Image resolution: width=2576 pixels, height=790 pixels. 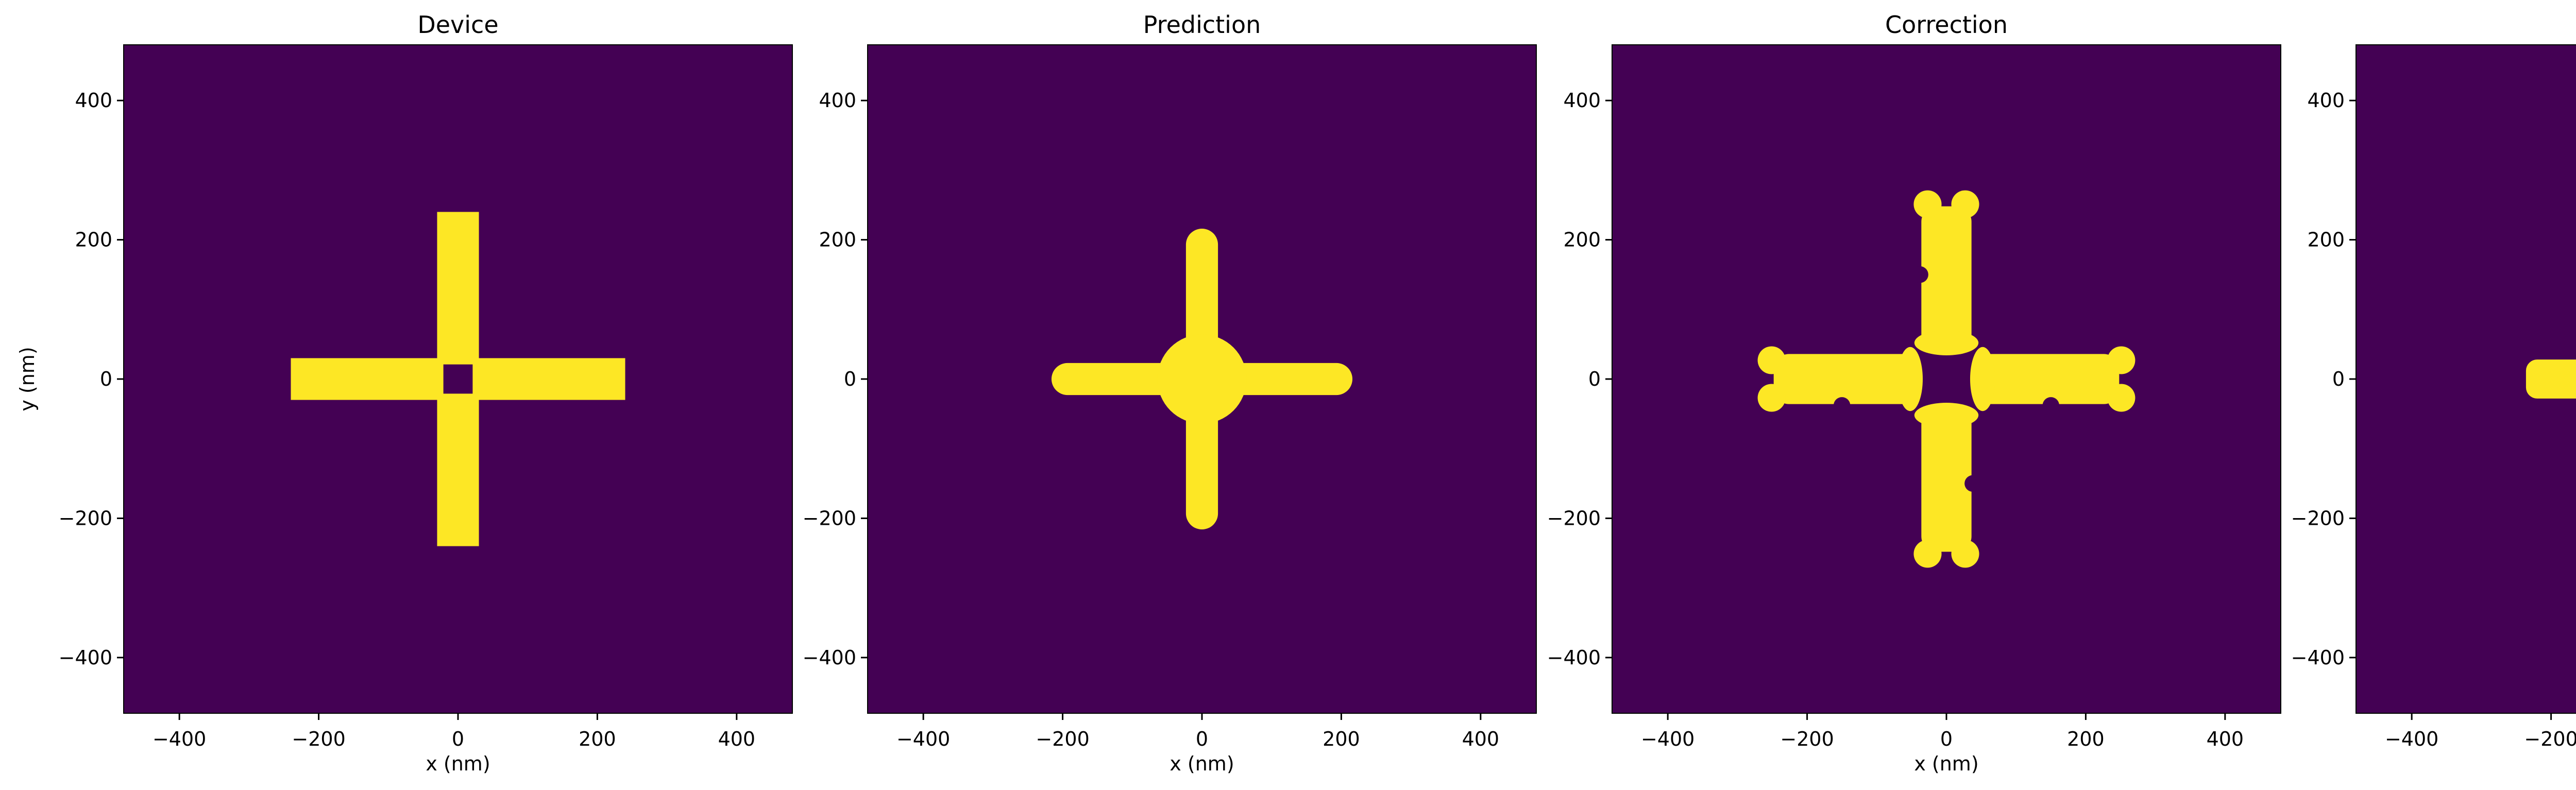 I want to click on y-axis-label: y (nm), so click(x=27, y=379).